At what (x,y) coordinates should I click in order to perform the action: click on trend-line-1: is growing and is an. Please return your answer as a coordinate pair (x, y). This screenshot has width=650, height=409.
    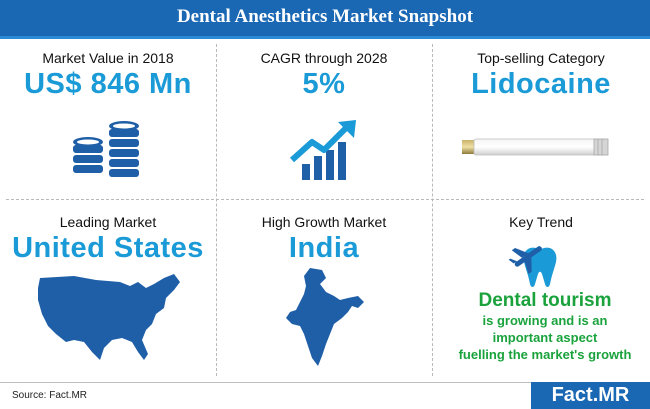
    Looking at the image, I should click on (545, 320).